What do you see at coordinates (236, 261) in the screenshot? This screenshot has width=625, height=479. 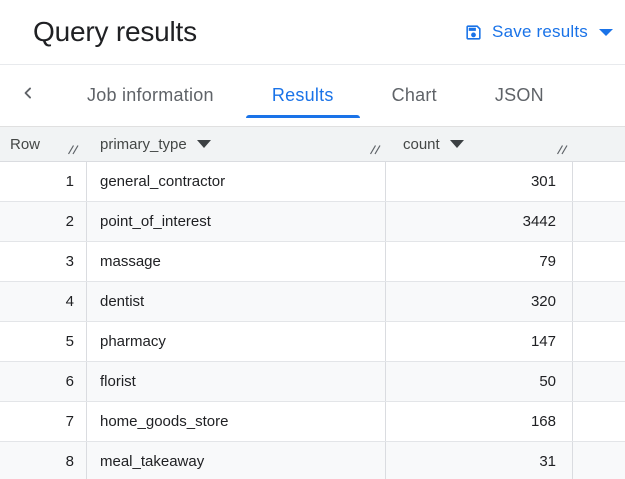 I see `cell-primary-type: massage` at bounding box center [236, 261].